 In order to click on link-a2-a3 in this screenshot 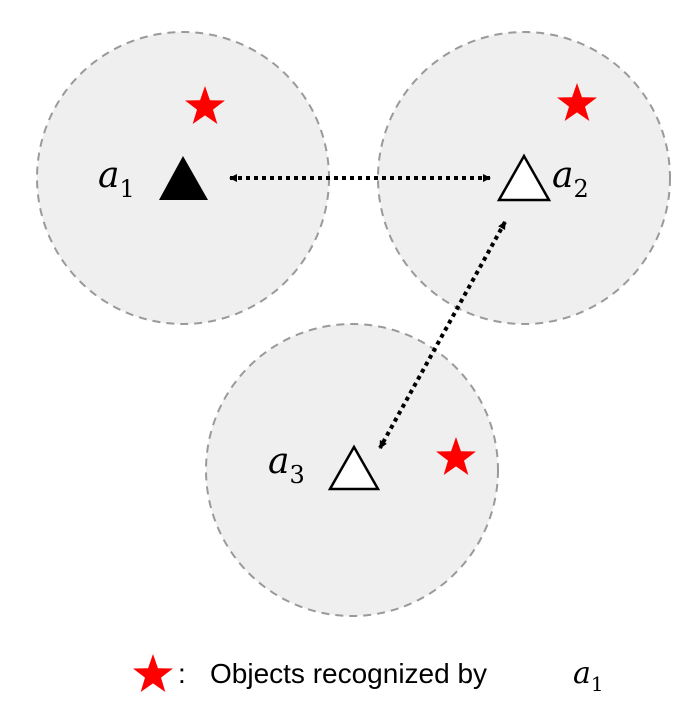, I will do `click(442, 335)`.